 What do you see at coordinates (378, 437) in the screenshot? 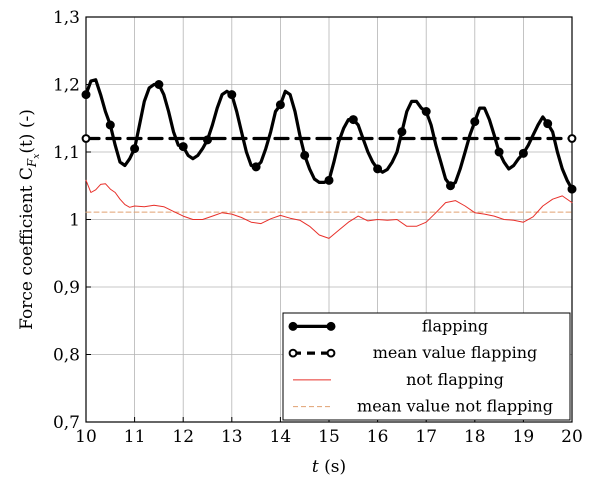
I see `x-tick-label: 16` at bounding box center [378, 437].